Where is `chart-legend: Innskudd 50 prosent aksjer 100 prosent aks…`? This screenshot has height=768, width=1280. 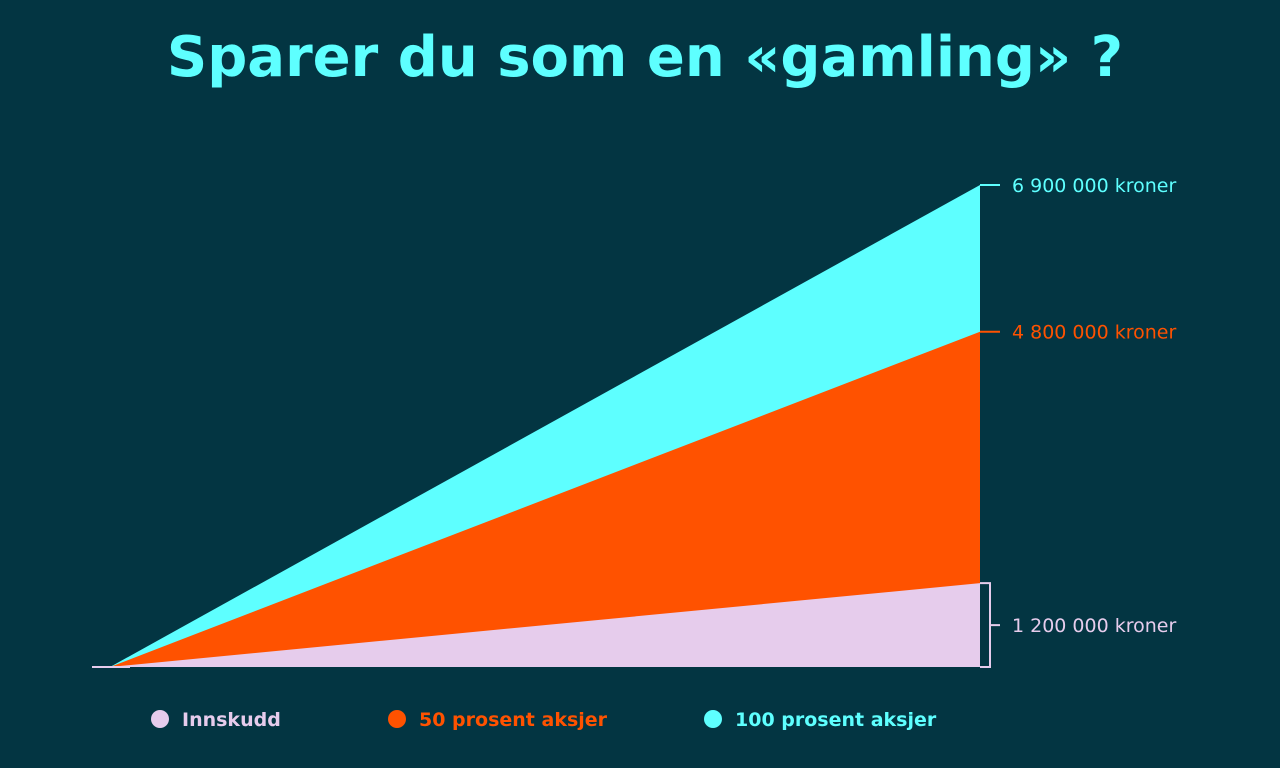
chart-legend: Innskudd 50 prosent aksjer 100 prosent aks… is located at coordinates (544, 720).